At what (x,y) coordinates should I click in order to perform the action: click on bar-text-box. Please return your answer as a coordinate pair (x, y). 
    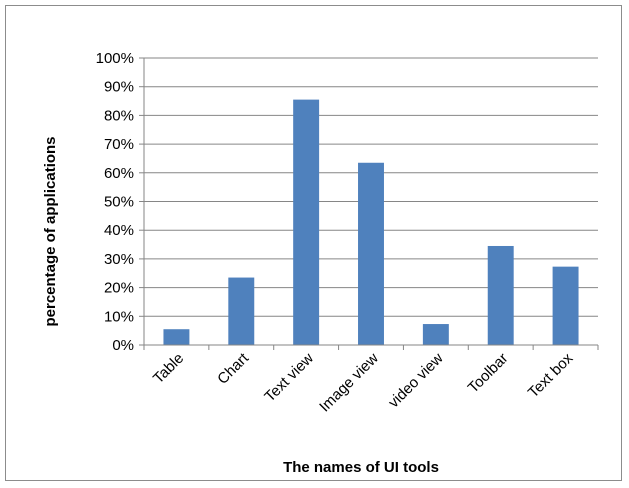
    Looking at the image, I should click on (565, 305).